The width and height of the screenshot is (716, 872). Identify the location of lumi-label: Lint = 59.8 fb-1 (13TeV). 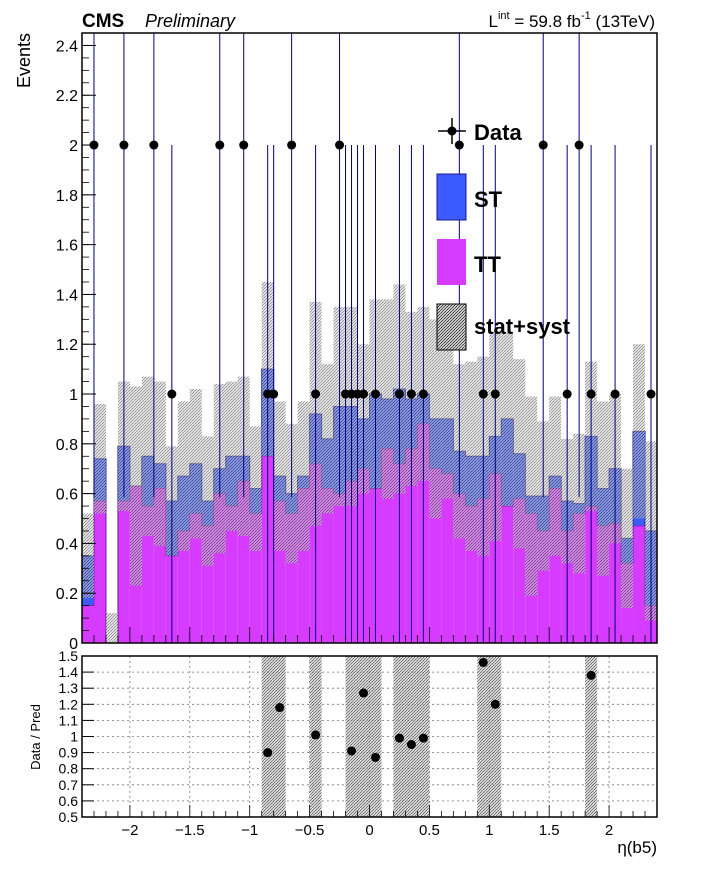
(572, 20).